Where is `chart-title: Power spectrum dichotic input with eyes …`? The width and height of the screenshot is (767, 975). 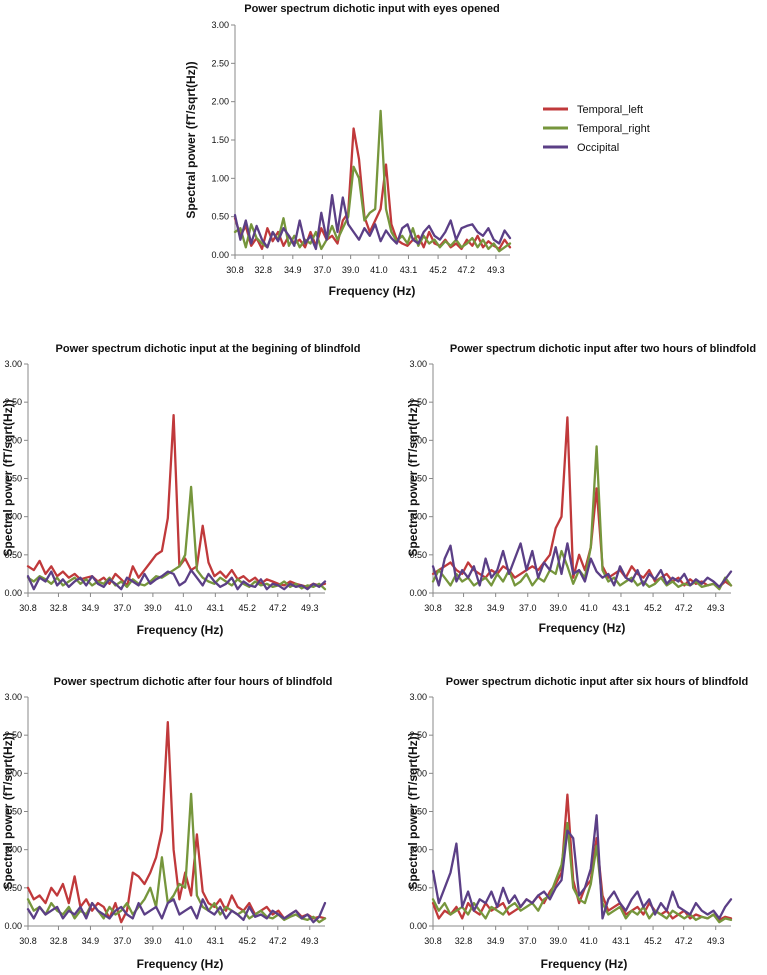 chart-title: Power spectrum dichotic input with eyes … is located at coordinates (372, 9).